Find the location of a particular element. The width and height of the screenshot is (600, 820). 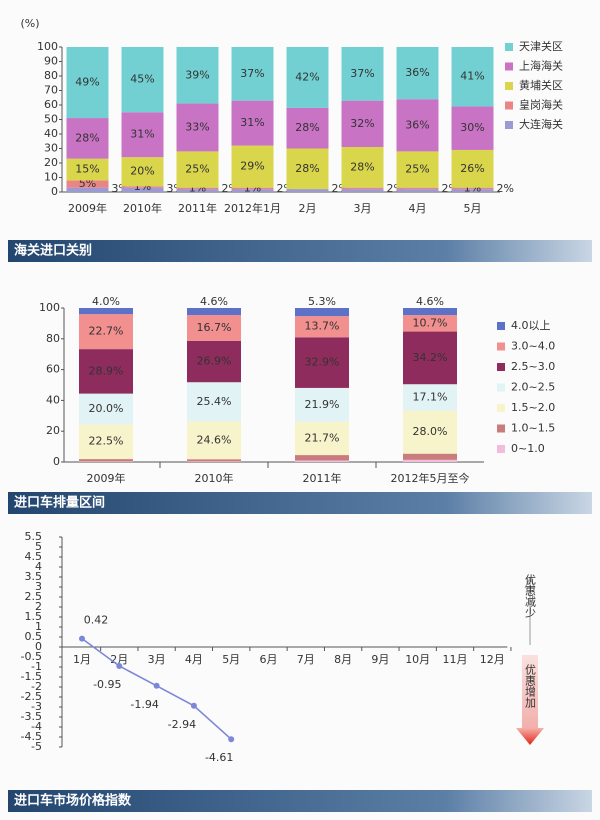

legend-label: 2.0~2.5 is located at coordinates (533, 387).